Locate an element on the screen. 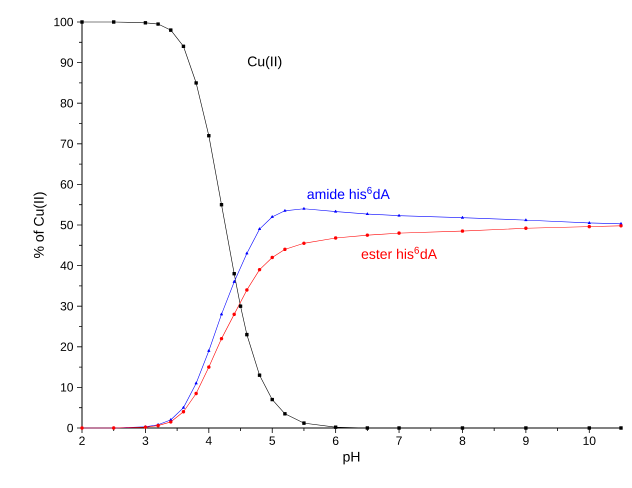  y-tick-label: 80 is located at coordinates (66, 103).